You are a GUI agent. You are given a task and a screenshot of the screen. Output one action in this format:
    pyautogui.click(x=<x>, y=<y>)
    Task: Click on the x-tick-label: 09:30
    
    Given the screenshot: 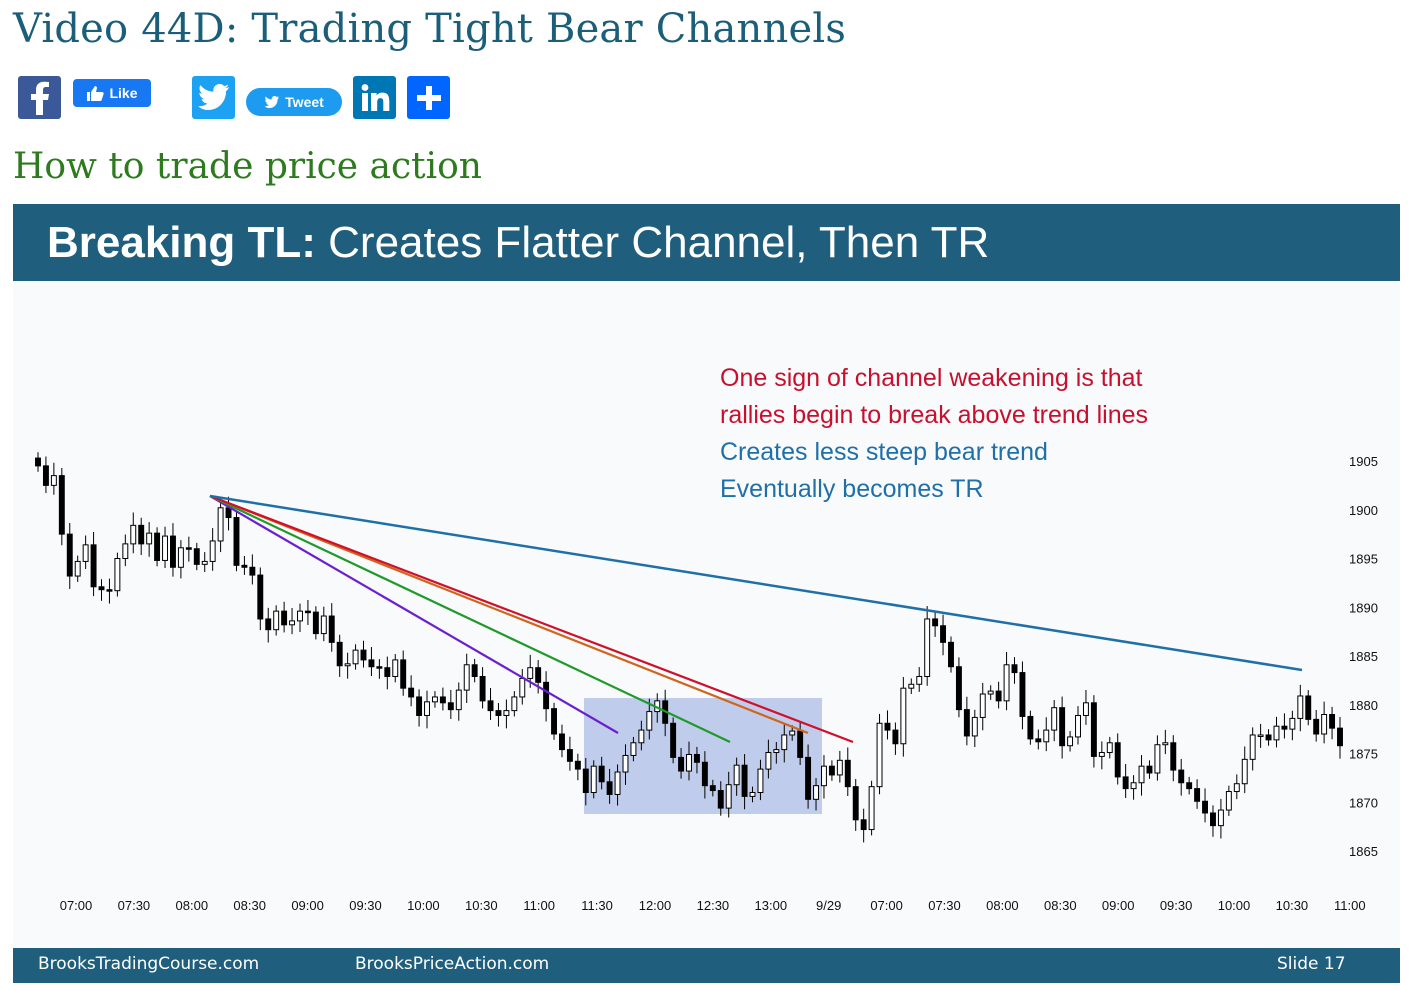 What is the action you would take?
    pyautogui.click(x=365, y=905)
    